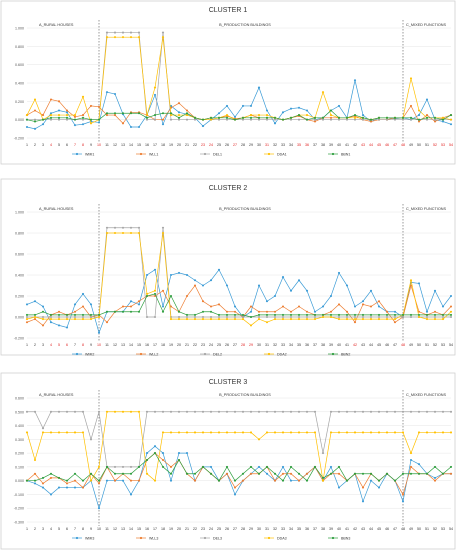  I want to click on x-tick-label: 32, so click(275, 145).